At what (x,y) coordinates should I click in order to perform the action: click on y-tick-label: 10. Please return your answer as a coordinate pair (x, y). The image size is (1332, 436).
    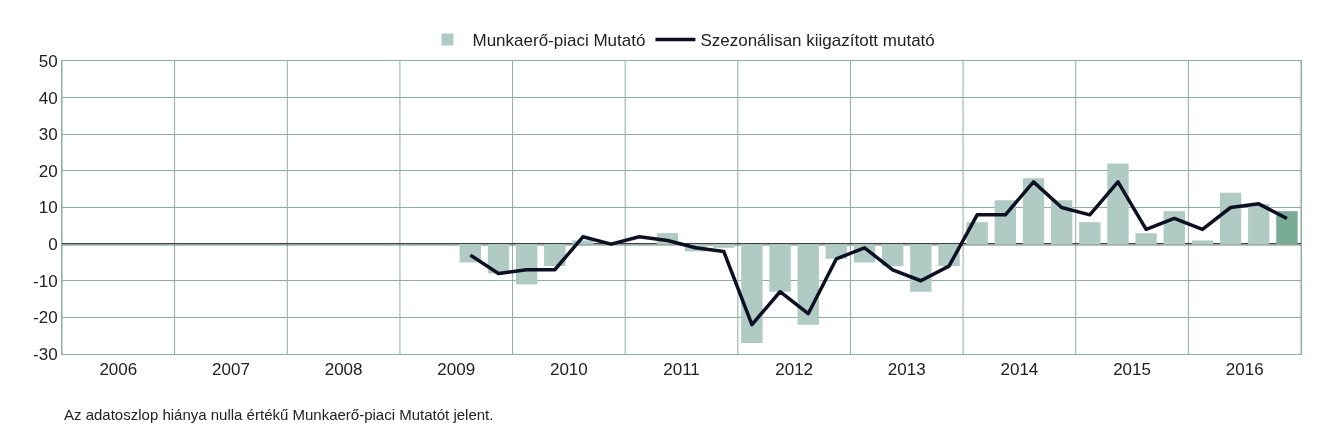
    Looking at the image, I should click on (48, 208).